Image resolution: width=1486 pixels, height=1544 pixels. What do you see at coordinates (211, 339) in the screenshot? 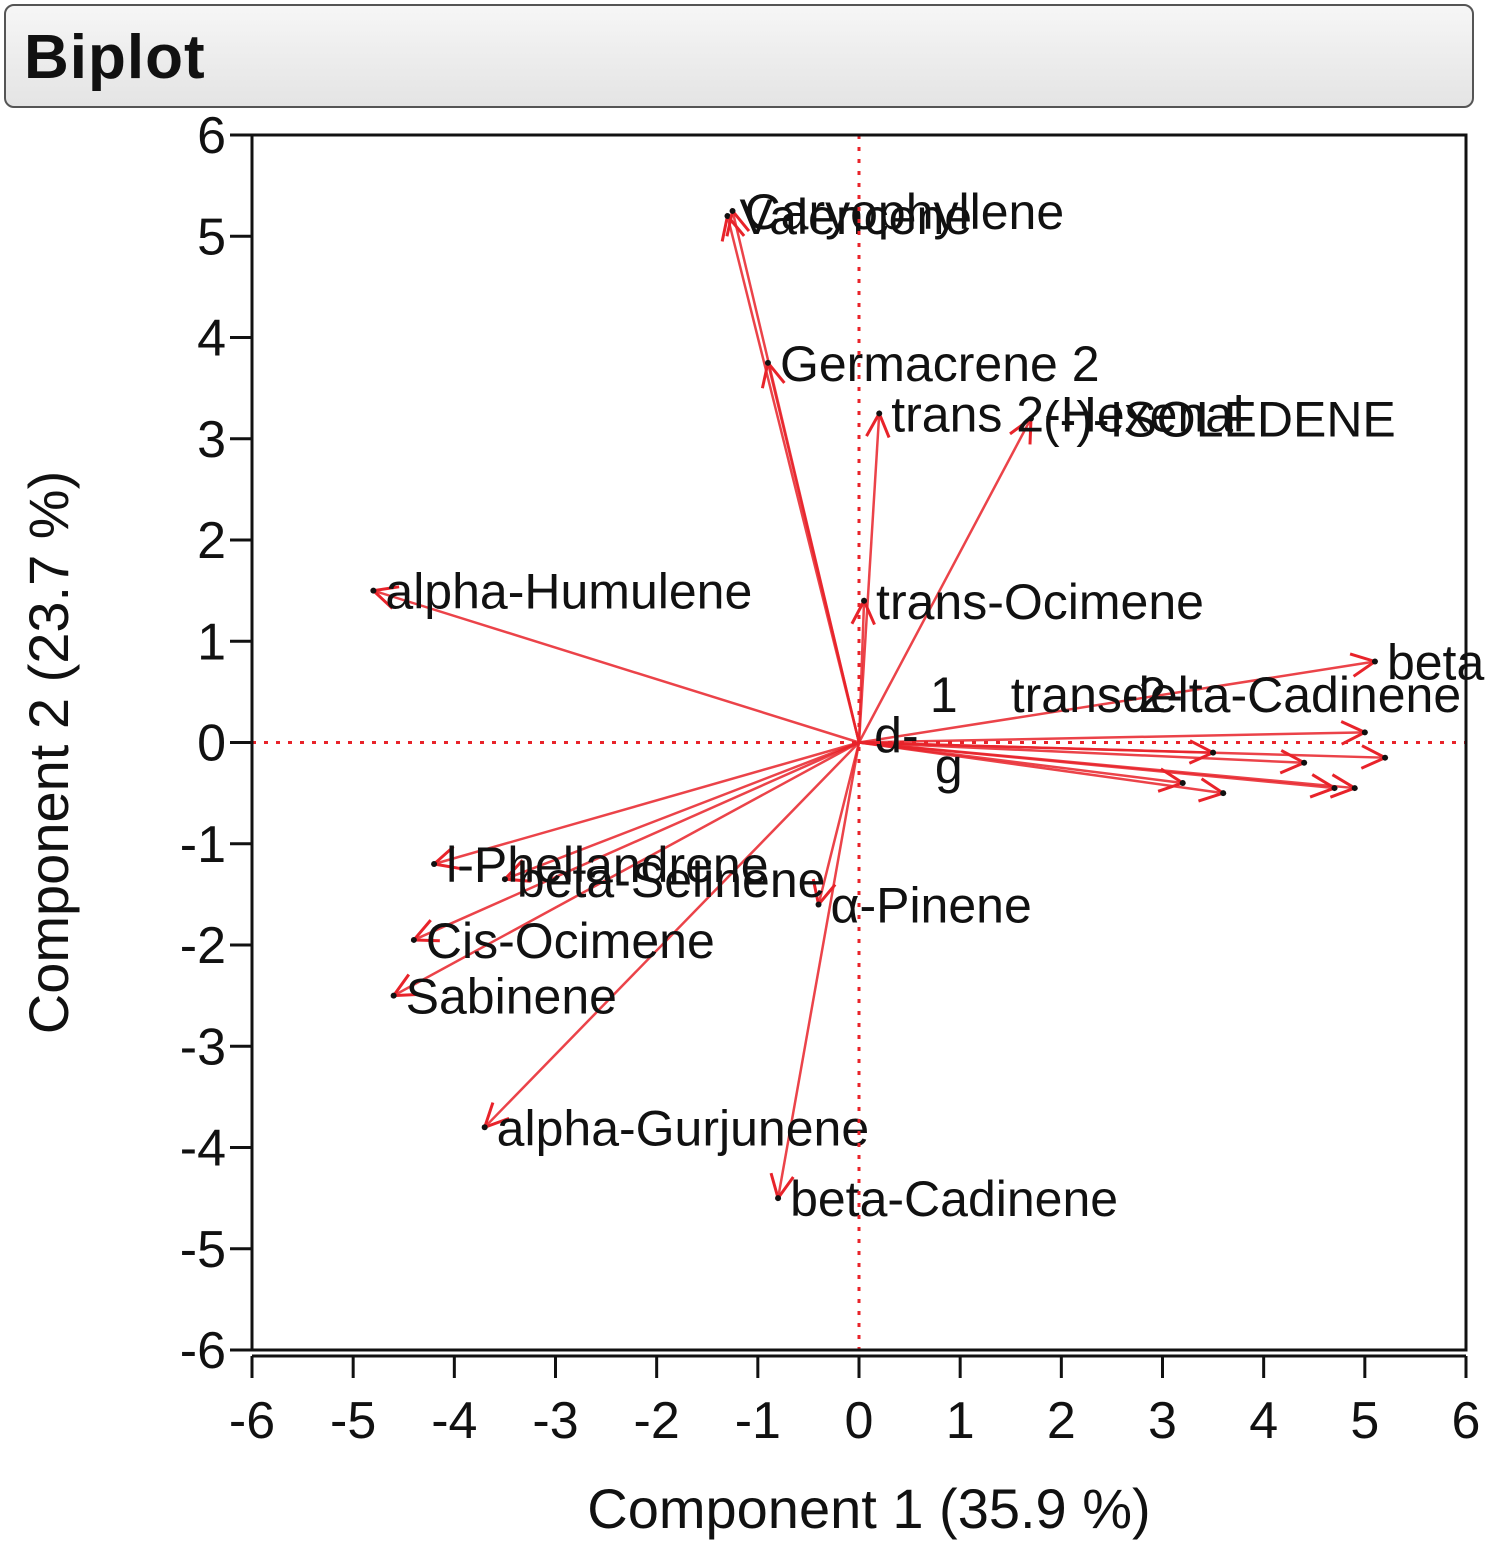
I see `y-tick-label: 4` at bounding box center [211, 339].